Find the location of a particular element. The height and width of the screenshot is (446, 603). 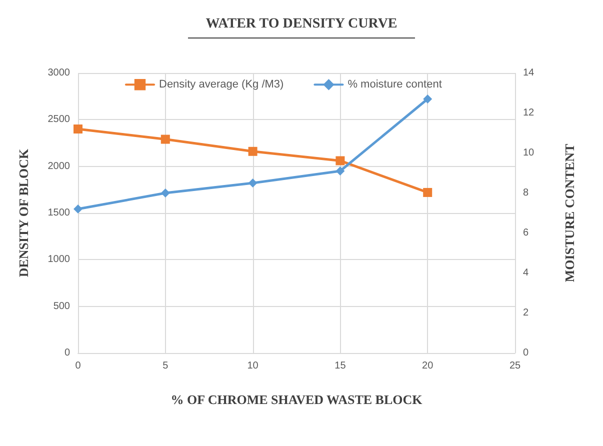

y2-tick-label: 0 is located at coordinates (526, 353).